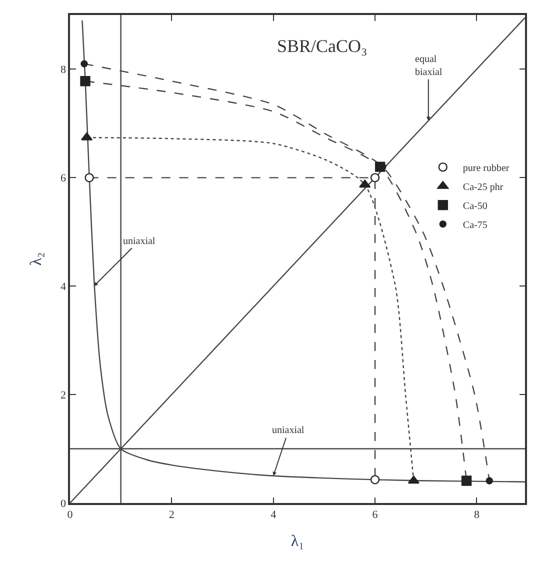 This screenshot has height=563, width=537. I want to click on legend-label: pure rubber, so click(486, 168).